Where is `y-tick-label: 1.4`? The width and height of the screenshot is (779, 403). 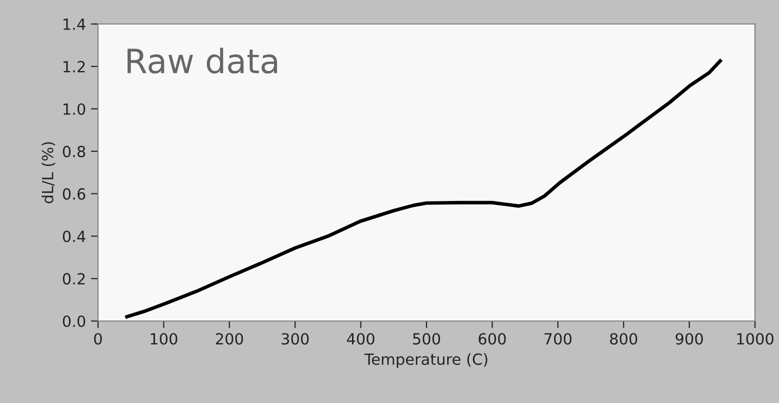
y-tick-label: 1.4 is located at coordinates (75, 24).